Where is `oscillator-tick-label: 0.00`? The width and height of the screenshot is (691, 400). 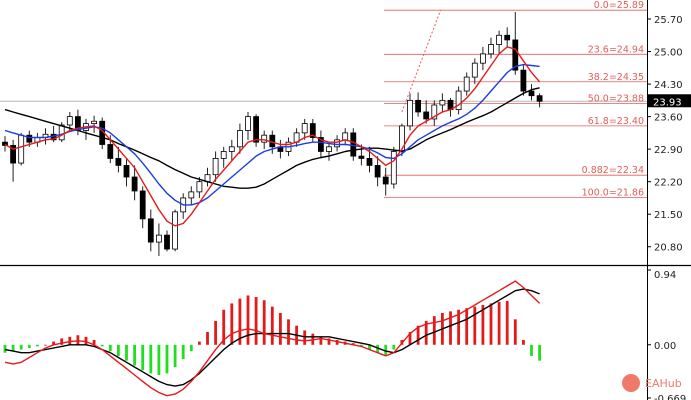 oscillator-tick-label: 0.00 is located at coordinates (665, 346).